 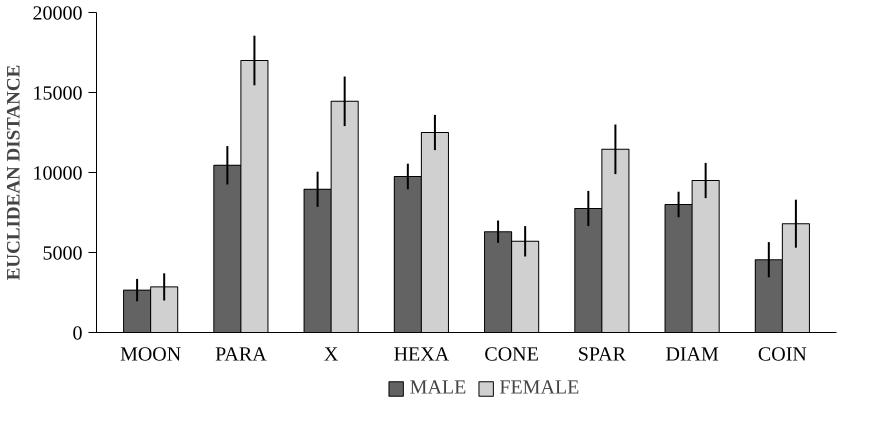 I want to click on legend-label: MALE, so click(x=438, y=388).